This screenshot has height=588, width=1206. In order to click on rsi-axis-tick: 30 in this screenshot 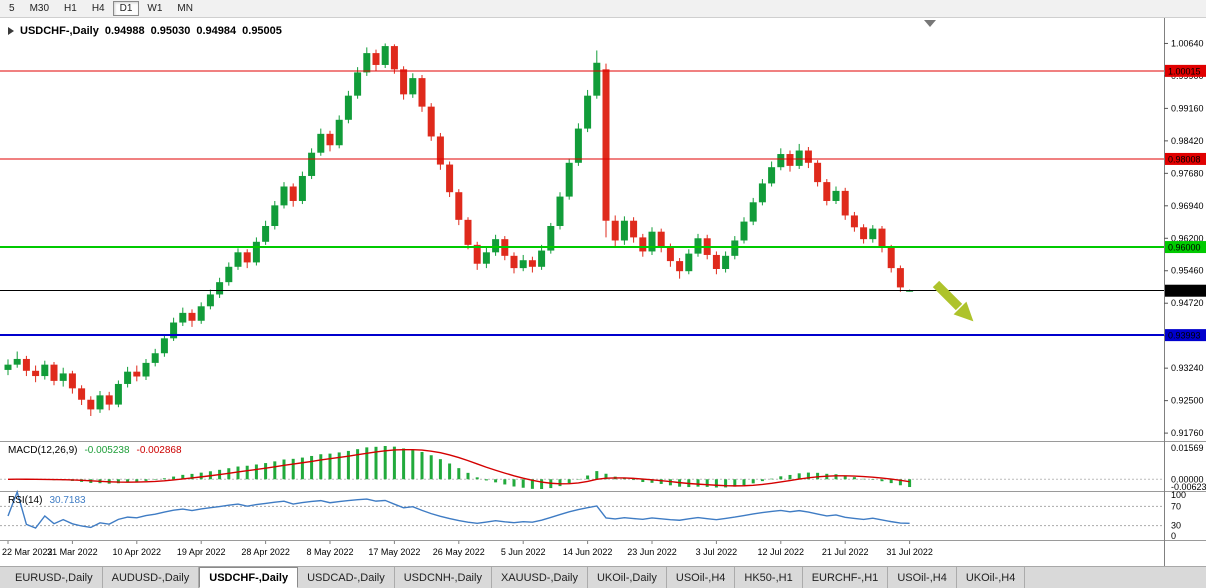, I will do `click(1176, 526)`.